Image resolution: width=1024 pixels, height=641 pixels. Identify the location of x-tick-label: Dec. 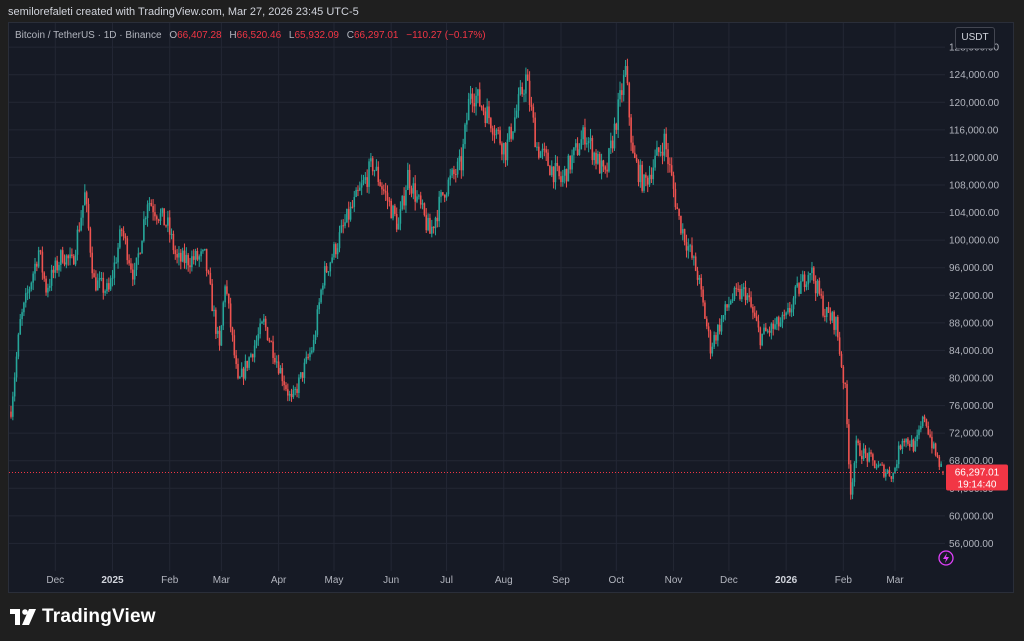
(55, 580).